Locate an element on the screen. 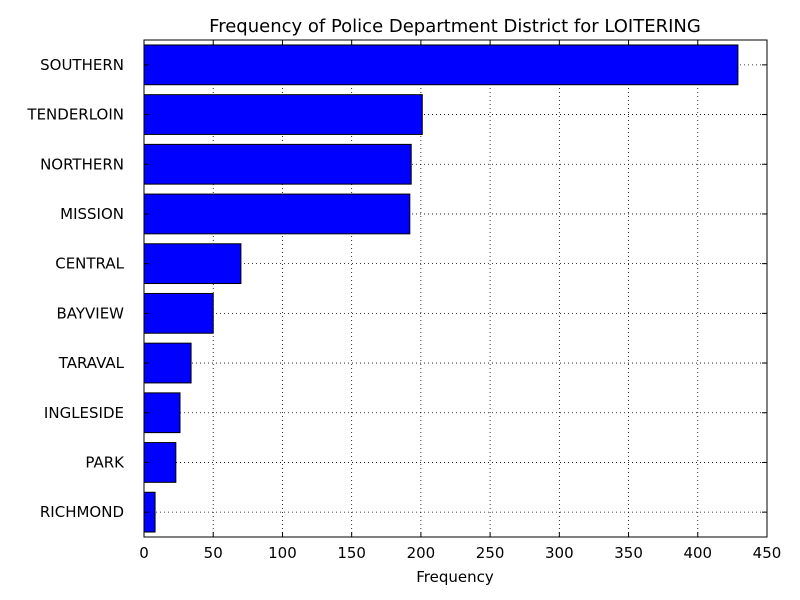 This screenshot has width=800, height=600. bar-bayview is located at coordinates (178, 313).